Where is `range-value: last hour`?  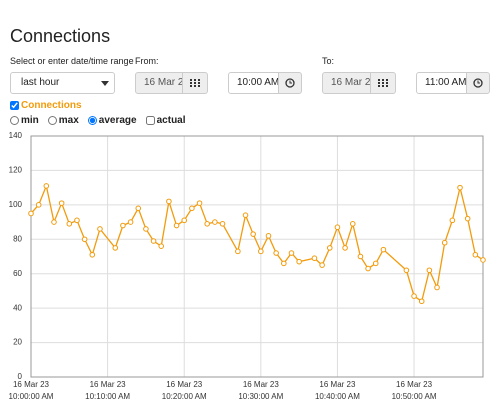 range-value: last hour is located at coordinates (40, 82).